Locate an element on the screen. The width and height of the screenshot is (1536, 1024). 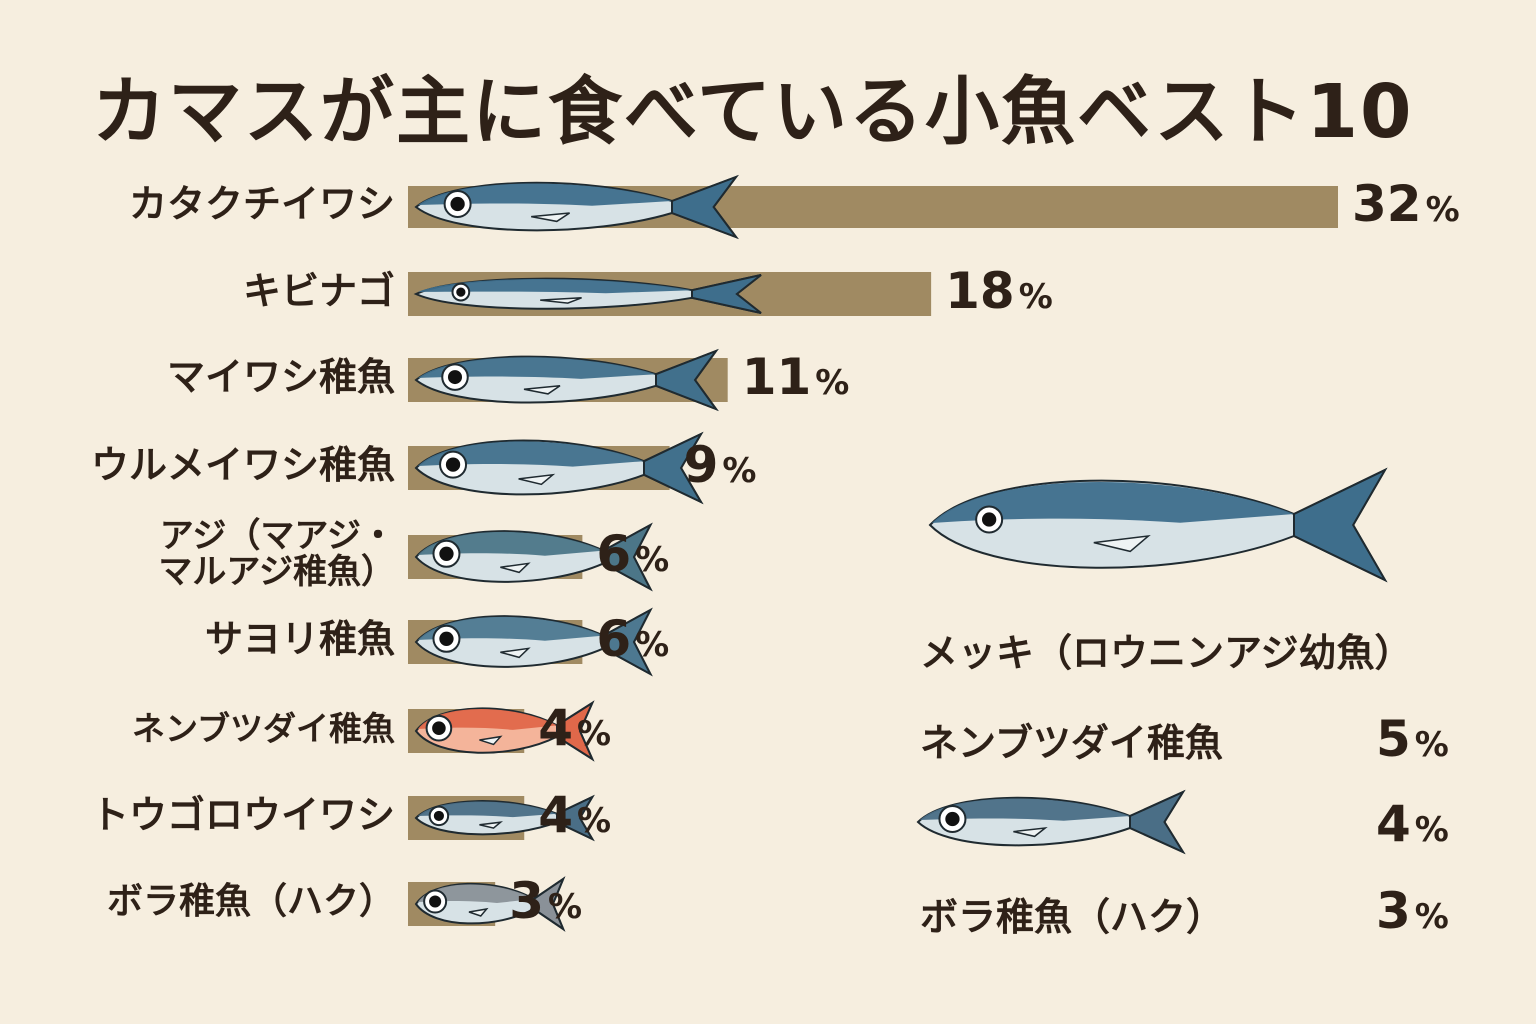
category-label: トウゴロウイワシ is located at coordinates (242, 815).